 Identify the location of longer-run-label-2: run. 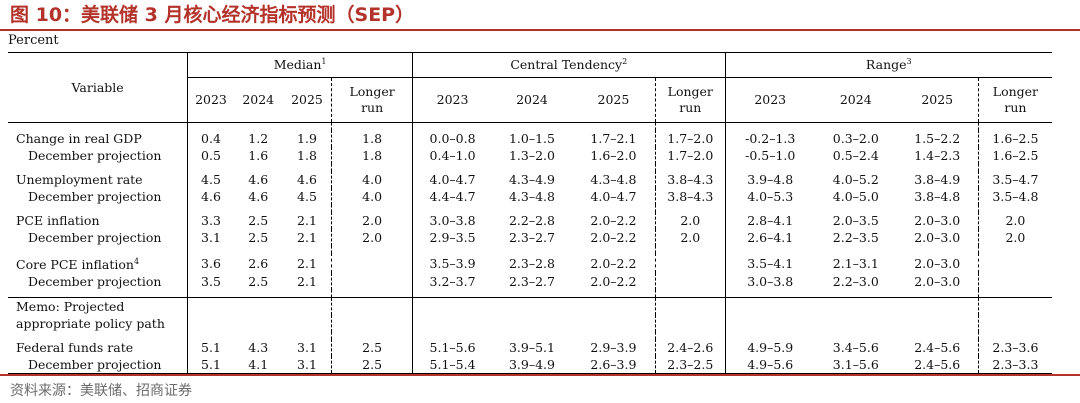
(690, 107).